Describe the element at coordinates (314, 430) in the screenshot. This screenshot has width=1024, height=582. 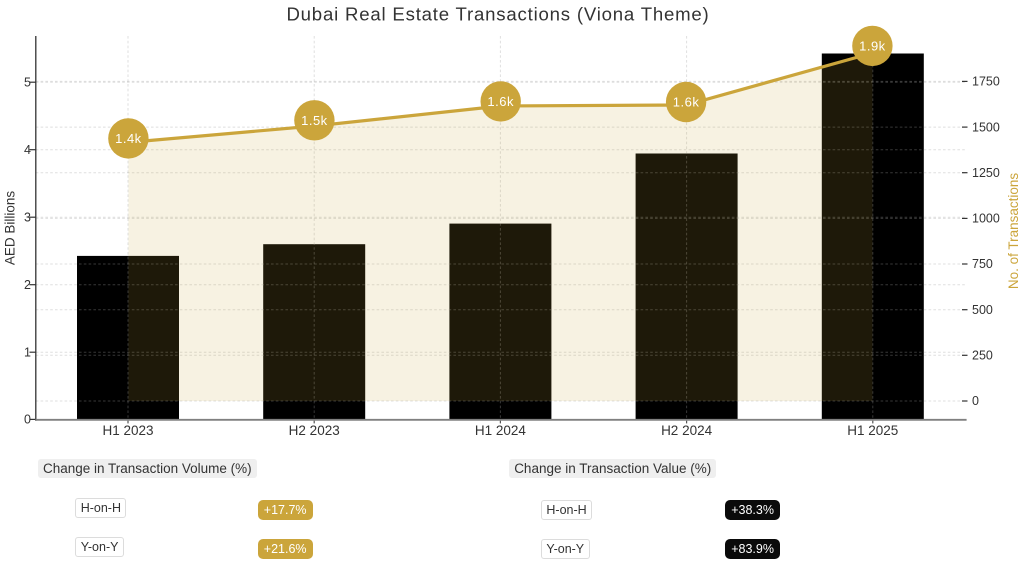
I see `svg-text: H2 2023` at that location.